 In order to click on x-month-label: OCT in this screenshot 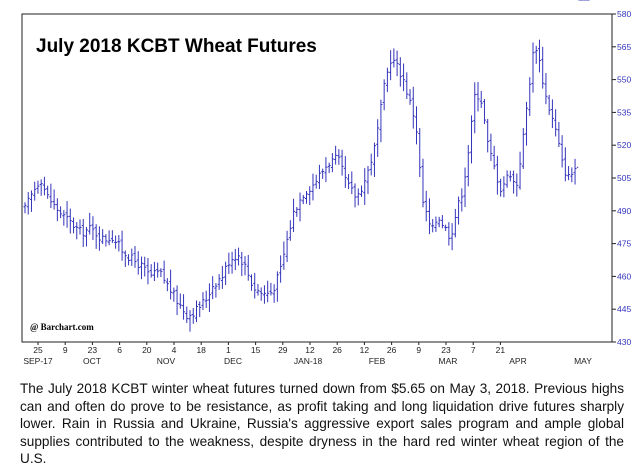, I will do `click(92, 361)`.